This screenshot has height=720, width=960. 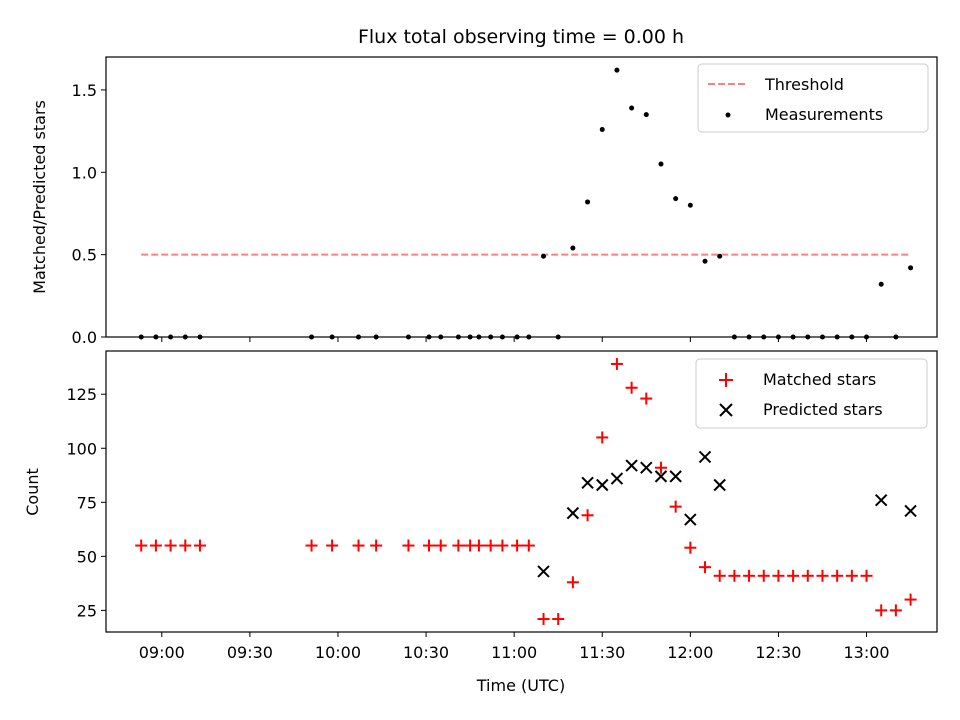 What do you see at coordinates (728, 115) in the screenshot?
I see `legend-measurements-swatch` at bounding box center [728, 115].